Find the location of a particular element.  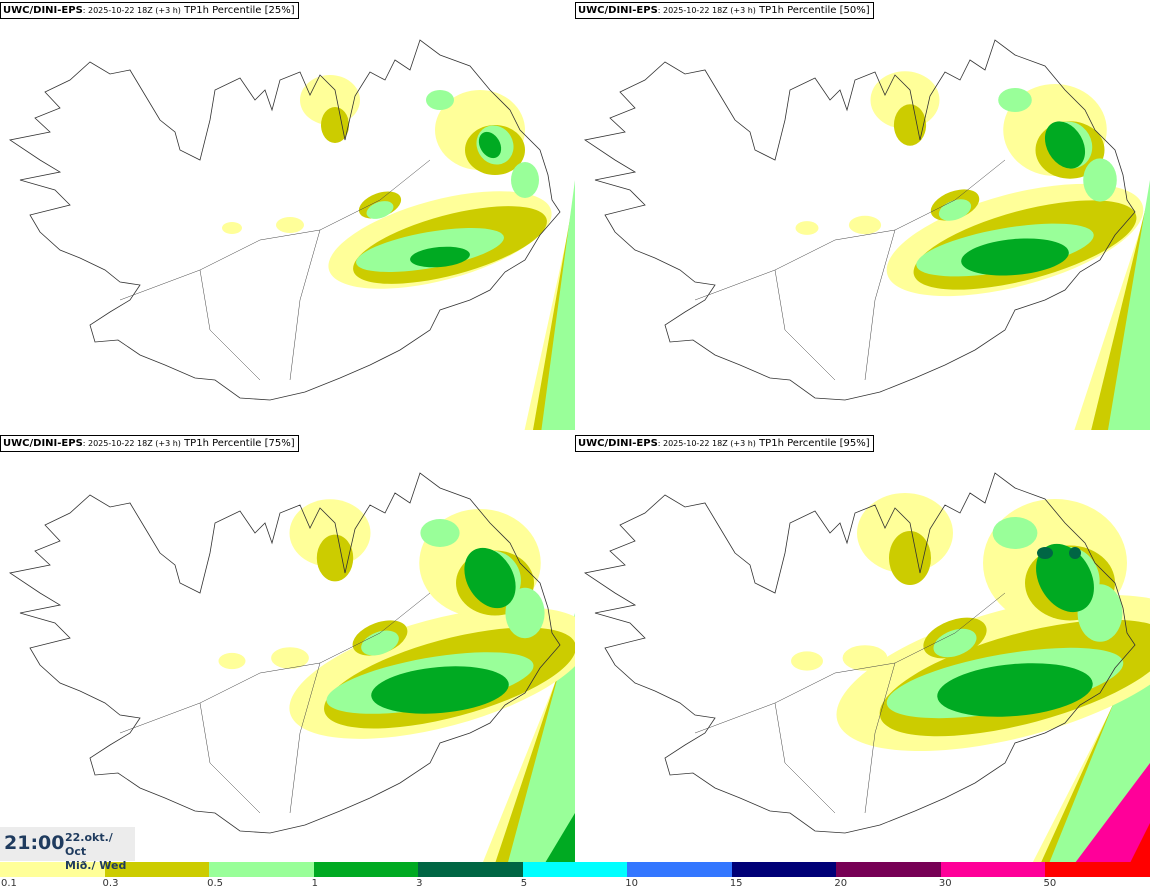

scale-label: 3 is located at coordinates (419, 883).